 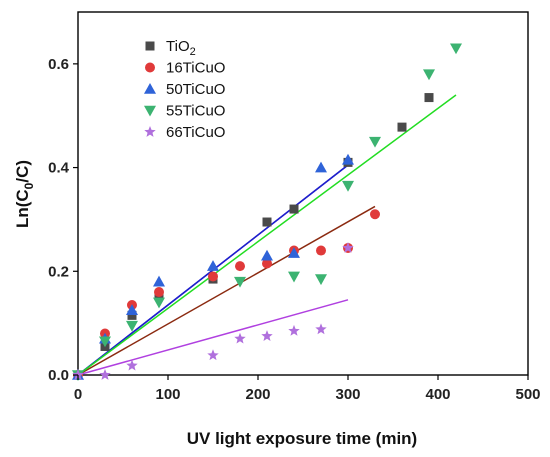 I want to click on x-tick-label: 0, so click(x=78, y=394).